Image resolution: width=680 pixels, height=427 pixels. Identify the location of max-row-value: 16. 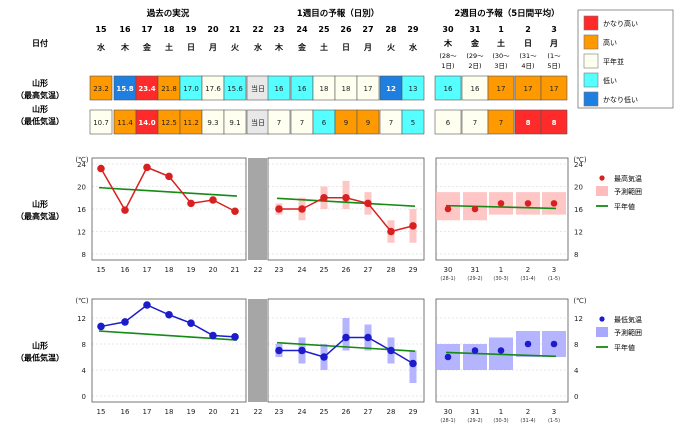
(302, 89).